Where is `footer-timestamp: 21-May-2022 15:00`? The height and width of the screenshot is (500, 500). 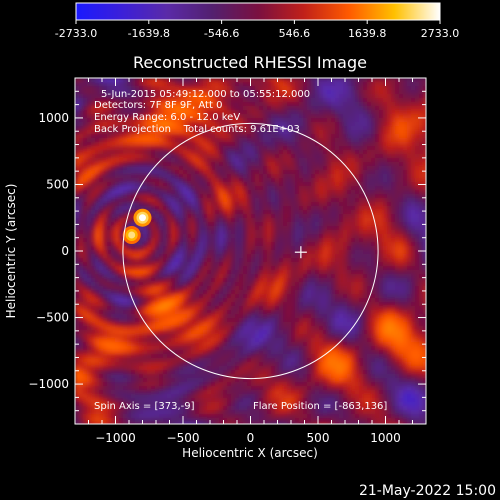 footer-timestamp: 21-May-2022 15:00 is located at coordinates (427, 491).